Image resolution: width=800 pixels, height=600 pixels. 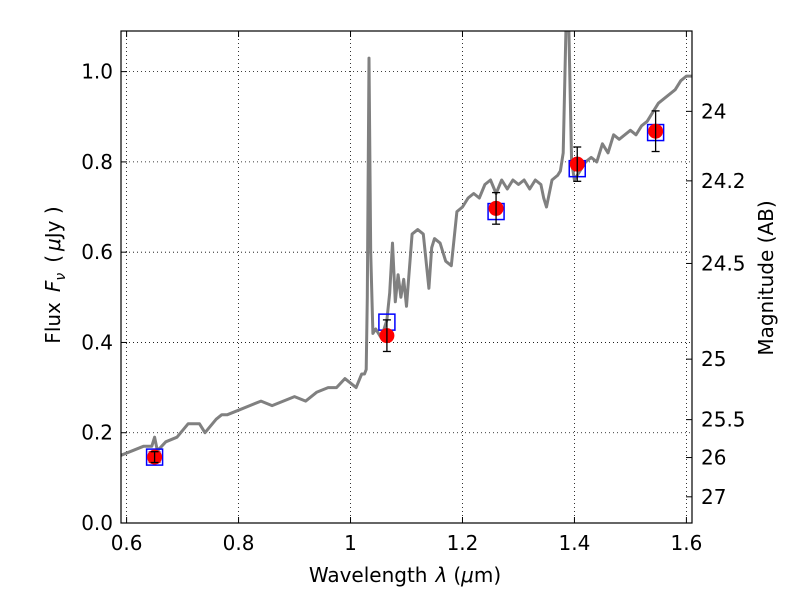 I want to click on right-tick-label: 25.5, so click(x=723, y=420).